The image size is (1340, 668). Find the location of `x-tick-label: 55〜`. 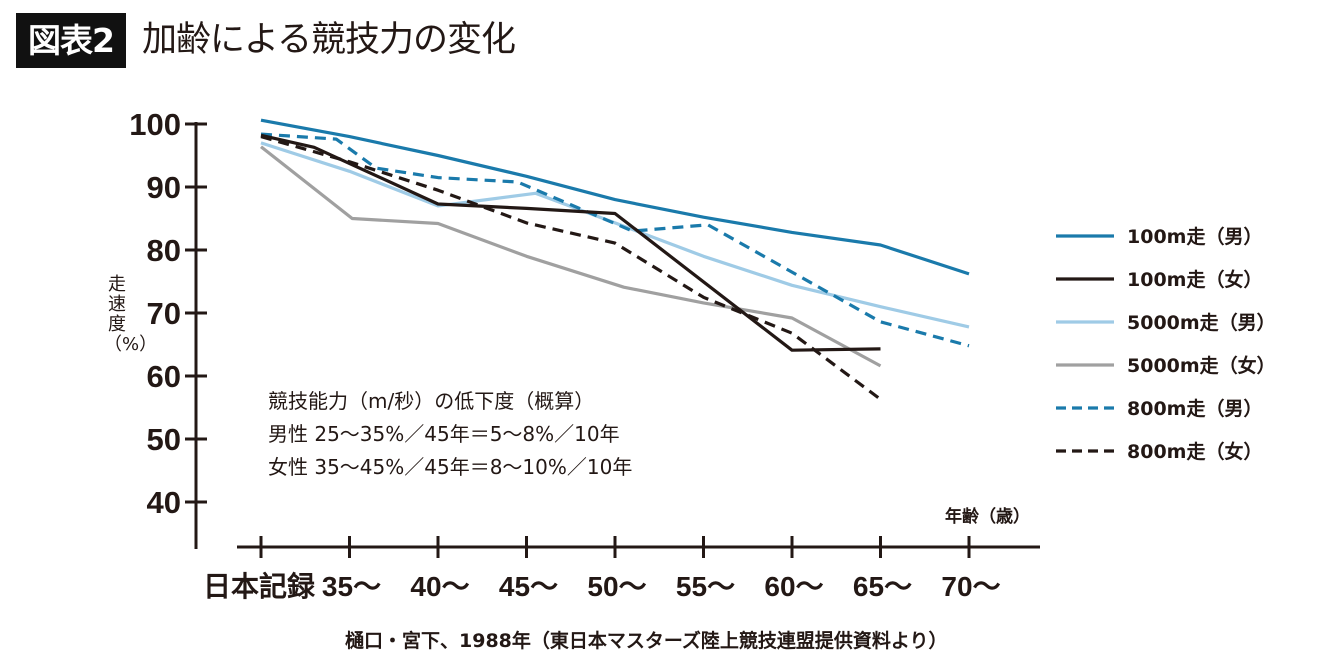

x-tick-label: 55〜 is located at coordinates (705, 586).